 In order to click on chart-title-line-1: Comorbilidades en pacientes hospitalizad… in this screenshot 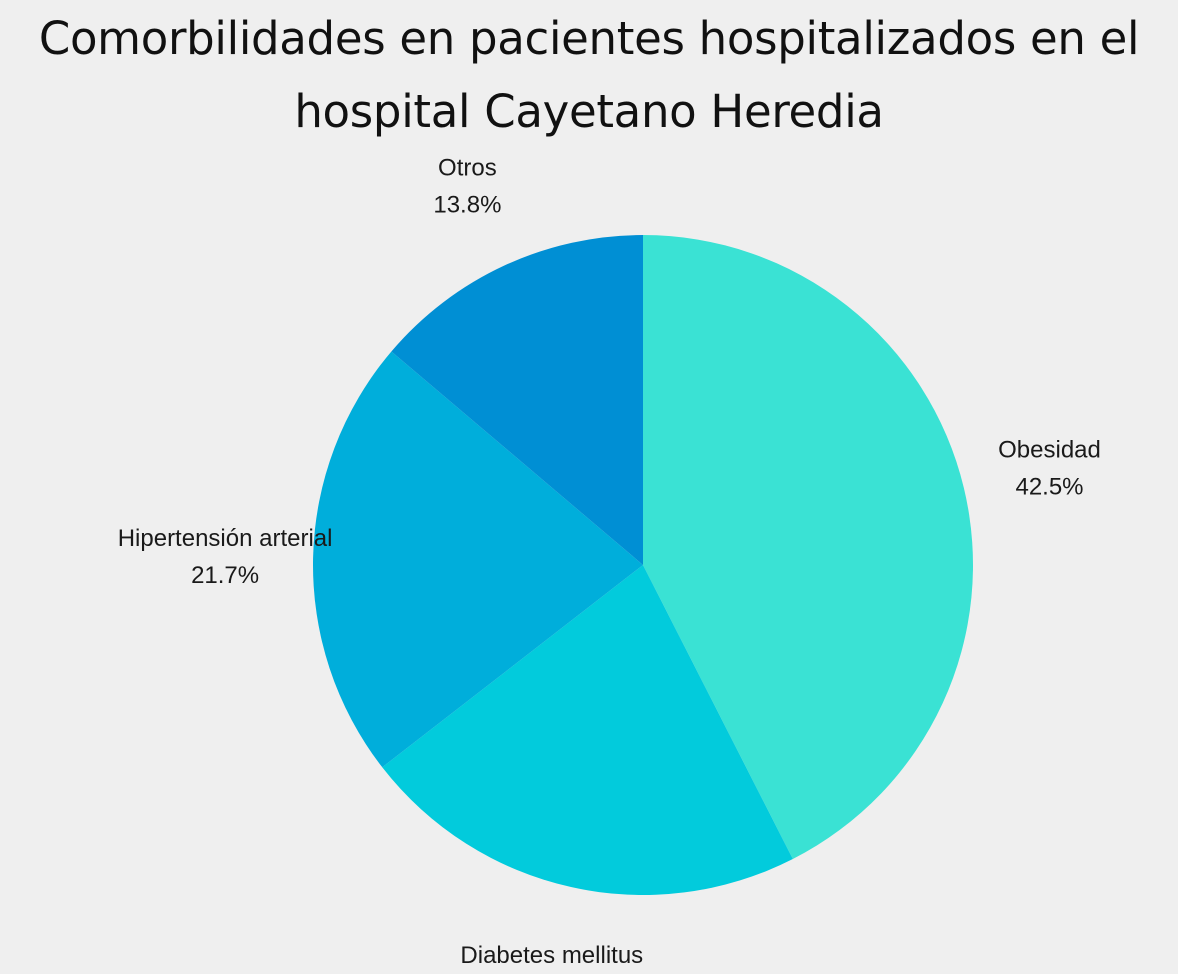, I will do `click(589, 38)`.